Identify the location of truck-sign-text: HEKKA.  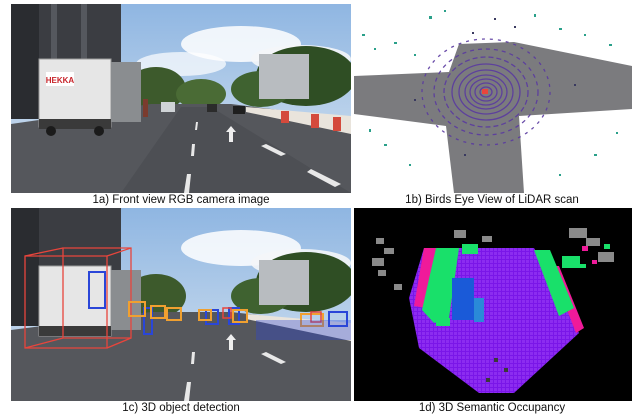
(60, 80).